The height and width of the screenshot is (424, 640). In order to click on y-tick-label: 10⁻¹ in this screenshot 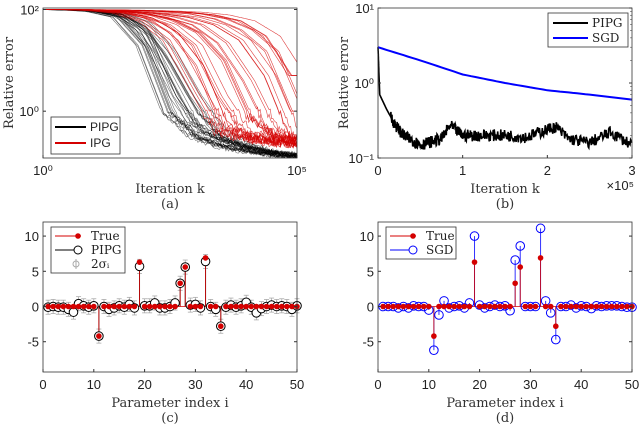, I will do `click(361, 158)`.